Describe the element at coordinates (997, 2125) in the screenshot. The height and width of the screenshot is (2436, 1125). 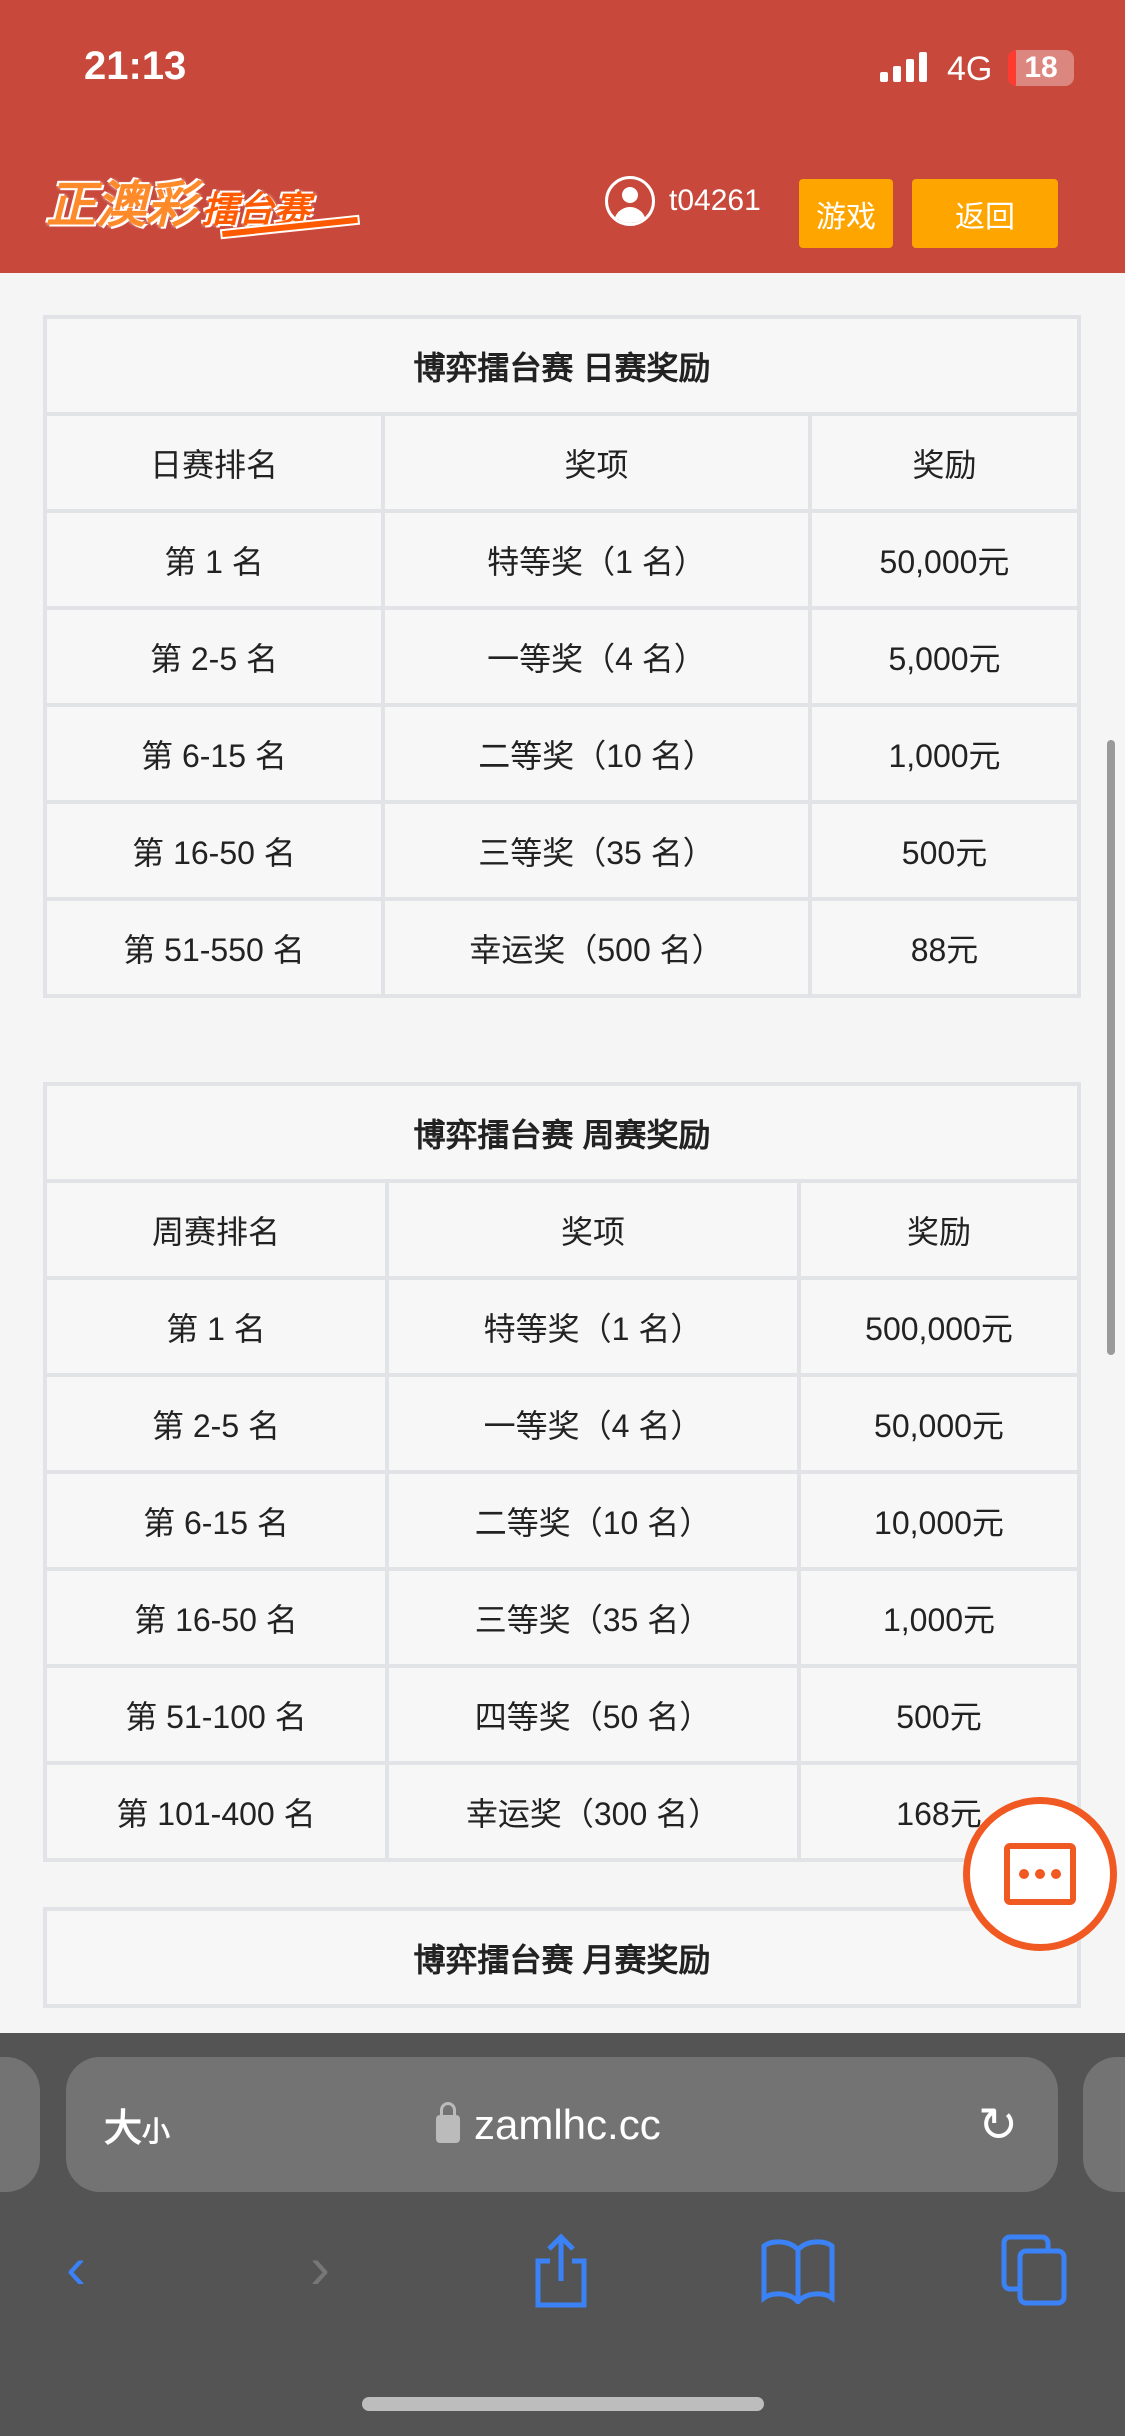
I see `reload-icon: ↻` at that location.